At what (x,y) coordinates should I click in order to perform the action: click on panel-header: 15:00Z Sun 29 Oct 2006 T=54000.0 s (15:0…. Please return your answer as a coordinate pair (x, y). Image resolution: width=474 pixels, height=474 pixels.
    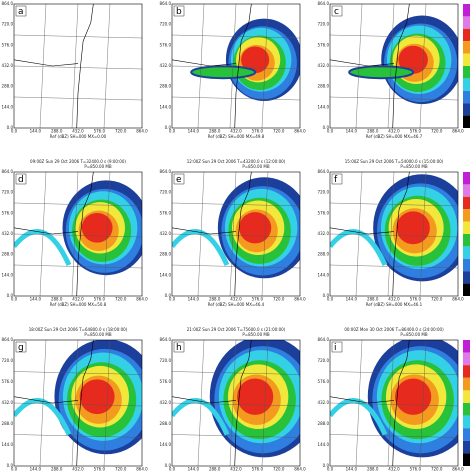
    Looking at the image, I should click on (394, 161).